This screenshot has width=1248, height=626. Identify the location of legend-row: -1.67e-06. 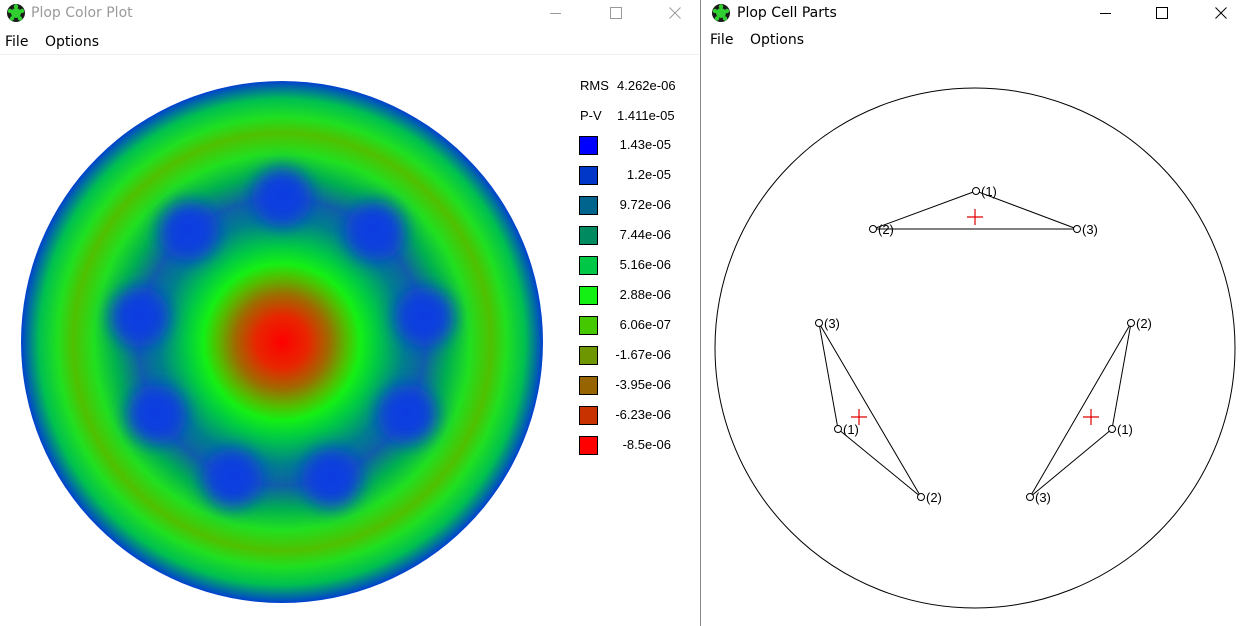
(629, 356).